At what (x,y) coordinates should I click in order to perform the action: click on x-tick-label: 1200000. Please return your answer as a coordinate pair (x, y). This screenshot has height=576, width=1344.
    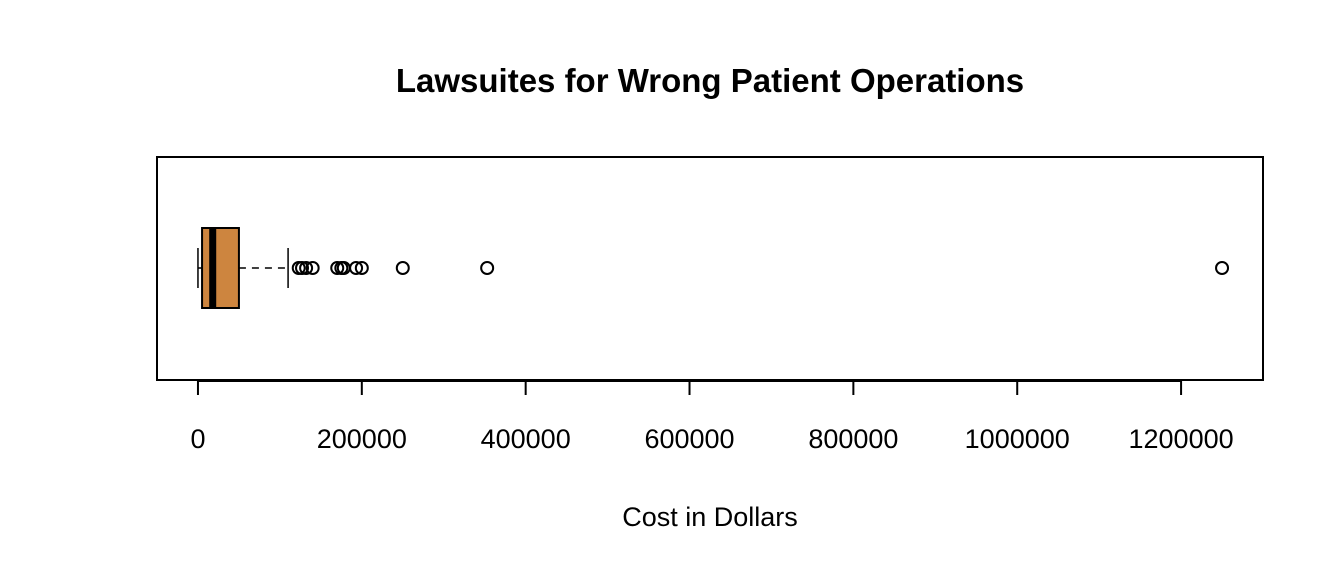
    Looking at the image, I should click on (1181, 439).